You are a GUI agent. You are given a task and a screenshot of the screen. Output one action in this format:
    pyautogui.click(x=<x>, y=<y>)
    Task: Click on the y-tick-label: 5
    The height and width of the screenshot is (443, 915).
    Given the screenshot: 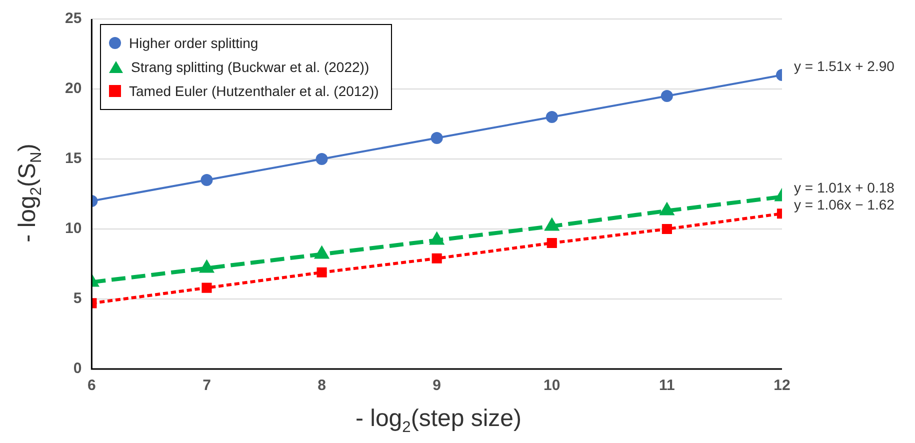 What is the action you would take?
    pyautogui.click(x=77, y=299)
    